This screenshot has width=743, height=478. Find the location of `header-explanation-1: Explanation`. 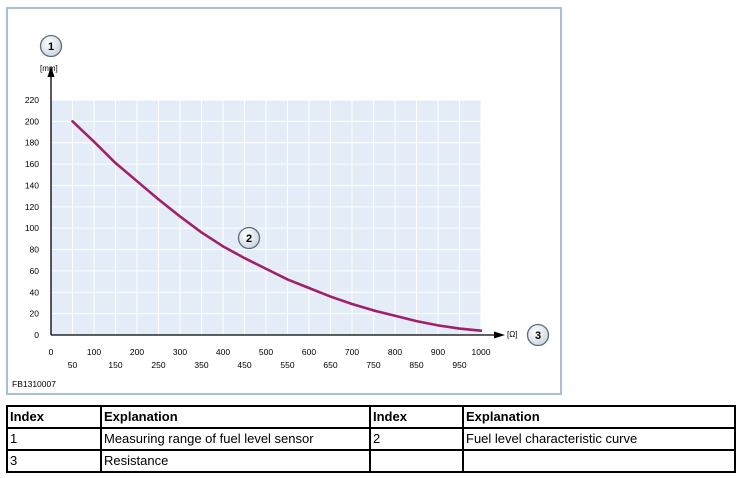

header-explanation-1: Explanation is located at coordinates (235, 417).